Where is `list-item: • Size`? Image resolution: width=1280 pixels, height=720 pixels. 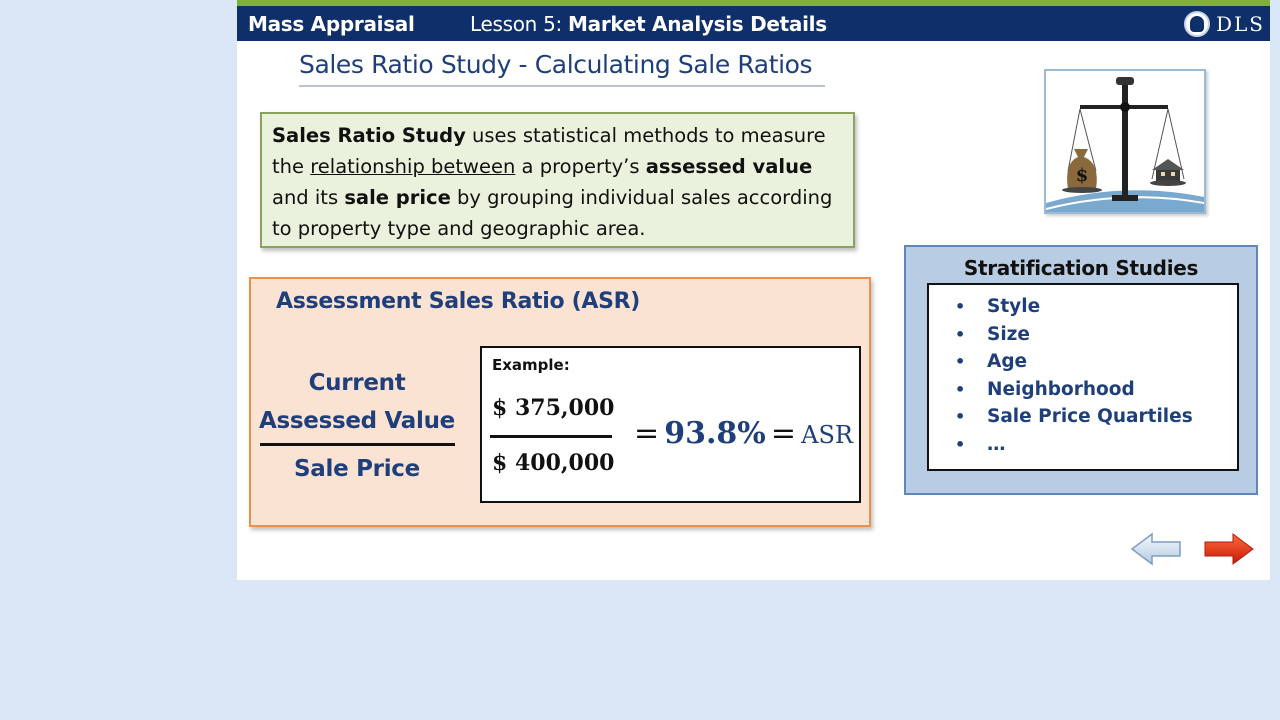
list-item: • Size is located at coordinates (1083, 335).